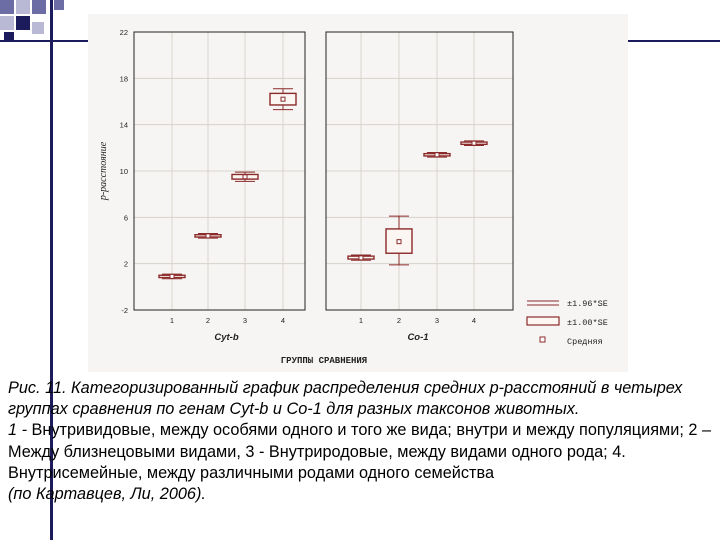  What do you see at coordinates (126, 264) in the screenshot?
I see `y-tick-label: 2` at bounding box center [126, 264].